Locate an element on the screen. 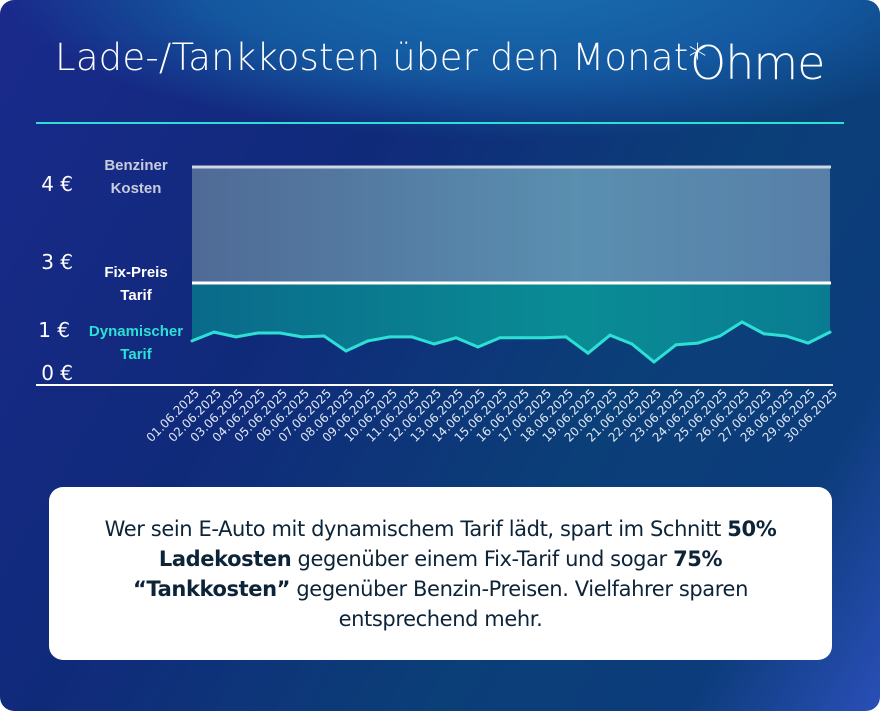 The image size is (880, 711). ohme-logo: Ohme is located at coordinates (757, 63).